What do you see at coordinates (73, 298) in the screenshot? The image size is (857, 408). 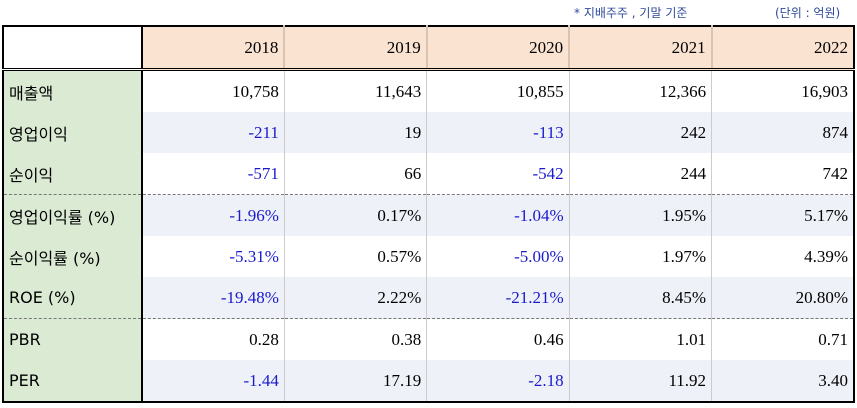 I see `row-label: ROE (%)` at bounding box center [73, 298].